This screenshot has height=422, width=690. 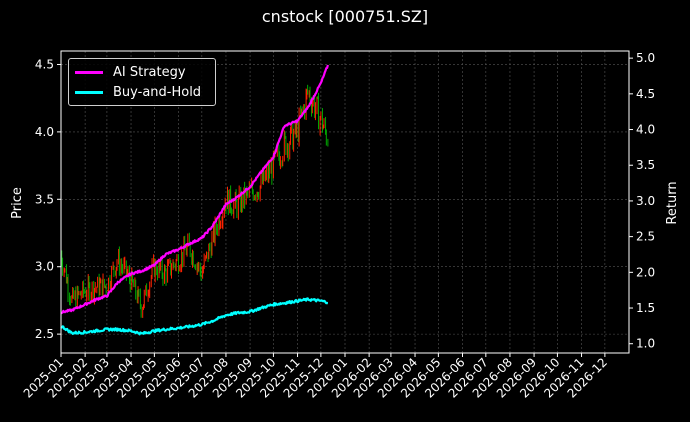 What do you see at coordinates (44, 267) in the screenshot?
I see `left-tick-label: 3.0` at bounding box center [44, 267].